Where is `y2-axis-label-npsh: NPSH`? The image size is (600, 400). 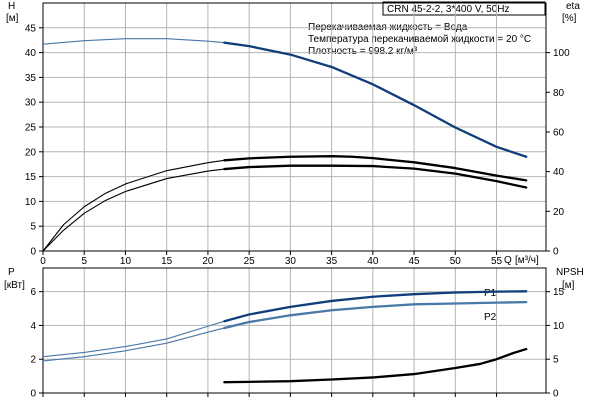 y2-axis-label-npsh: NPSH is located at coordinates (570, 272).